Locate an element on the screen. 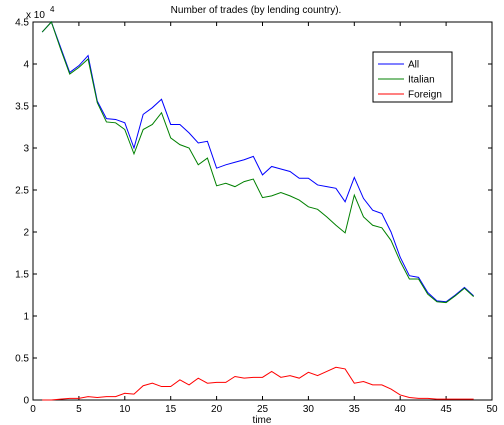 The width and height of the screenshot is (504, 425). y-multiplier-label: x 10 is located at coordinates (35, 15).